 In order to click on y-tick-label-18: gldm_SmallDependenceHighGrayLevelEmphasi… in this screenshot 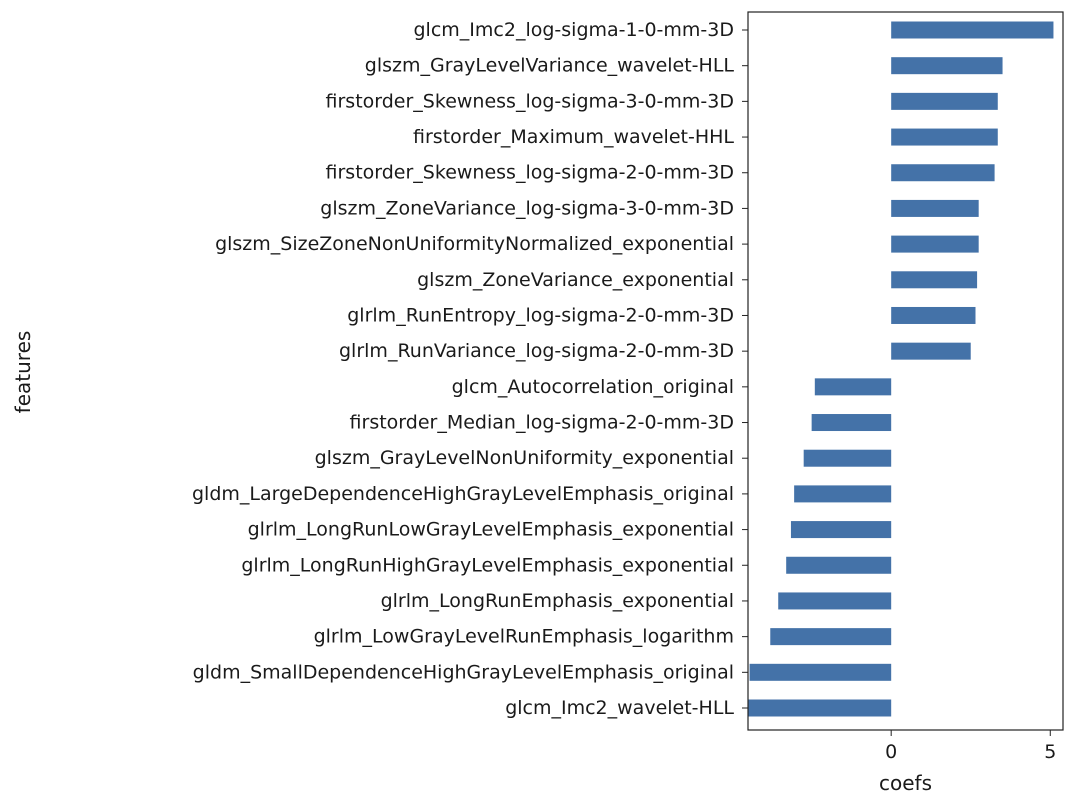, I will do `click(463, 672)`.